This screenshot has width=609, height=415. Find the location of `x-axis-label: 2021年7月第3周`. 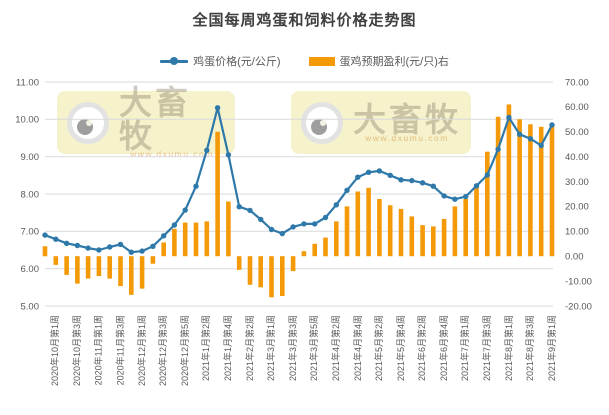

x-axis-label: 2021年7月第3周 is located at coordinates (487, 348).